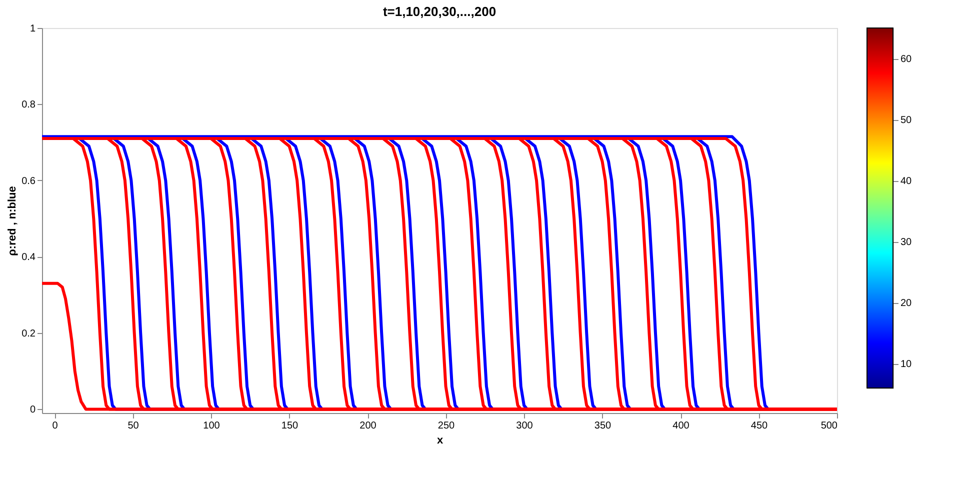 Image resolution: width=978 pixels, height=488 pixels. Describe the element at coordinates (33, 410) in the screenshot. I see `y-tick-label: 0` at that location.